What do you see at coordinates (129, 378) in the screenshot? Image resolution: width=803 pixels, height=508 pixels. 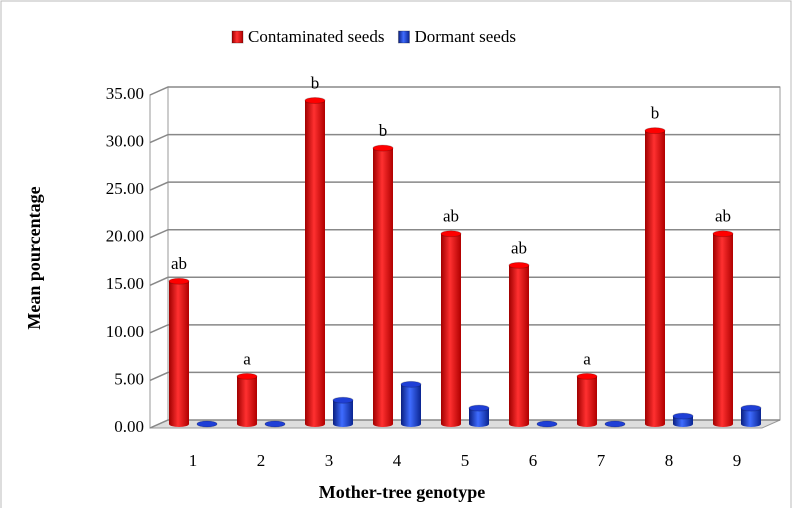 I see `y-tick-label: 5.00` at bounding box center [129, 378].